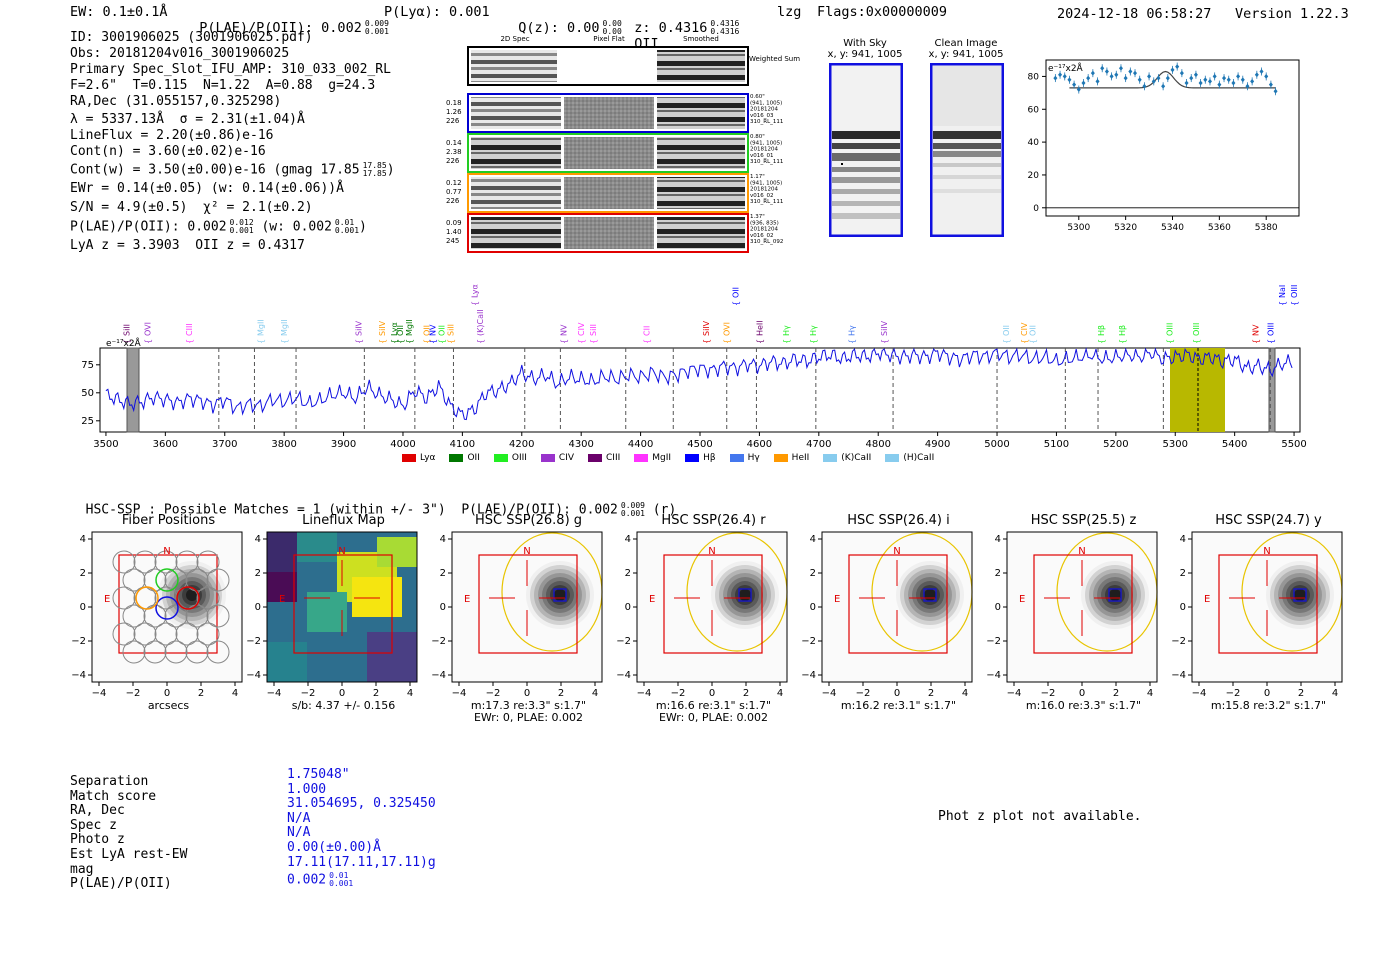 This screenshot has width=1400, height=953. I want to click on spectrum-ytick-label: 75, so click(87, 365).